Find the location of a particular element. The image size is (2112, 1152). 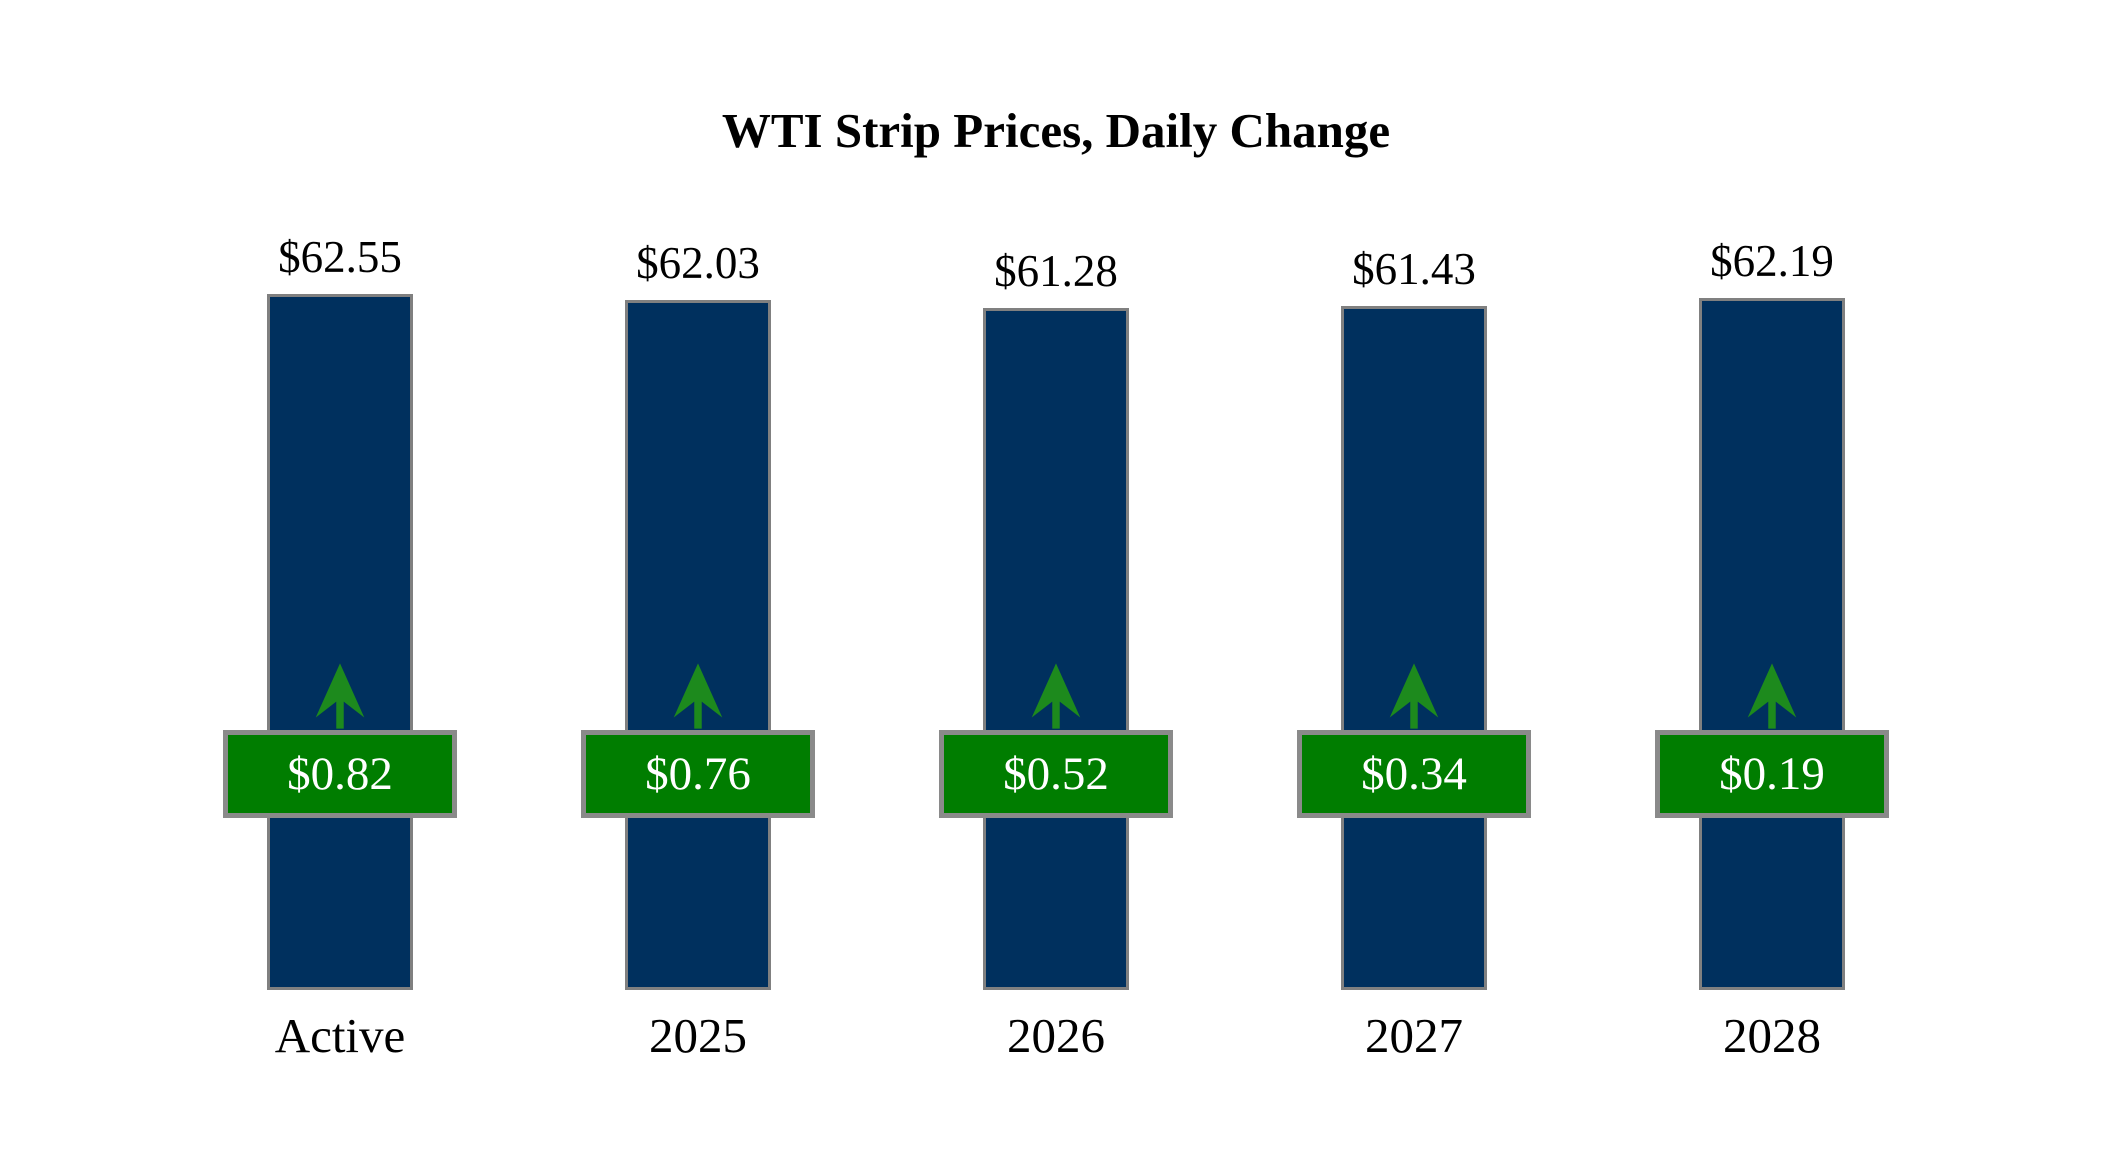

price-label: $61.28 is located at coordinates (1056, 271).